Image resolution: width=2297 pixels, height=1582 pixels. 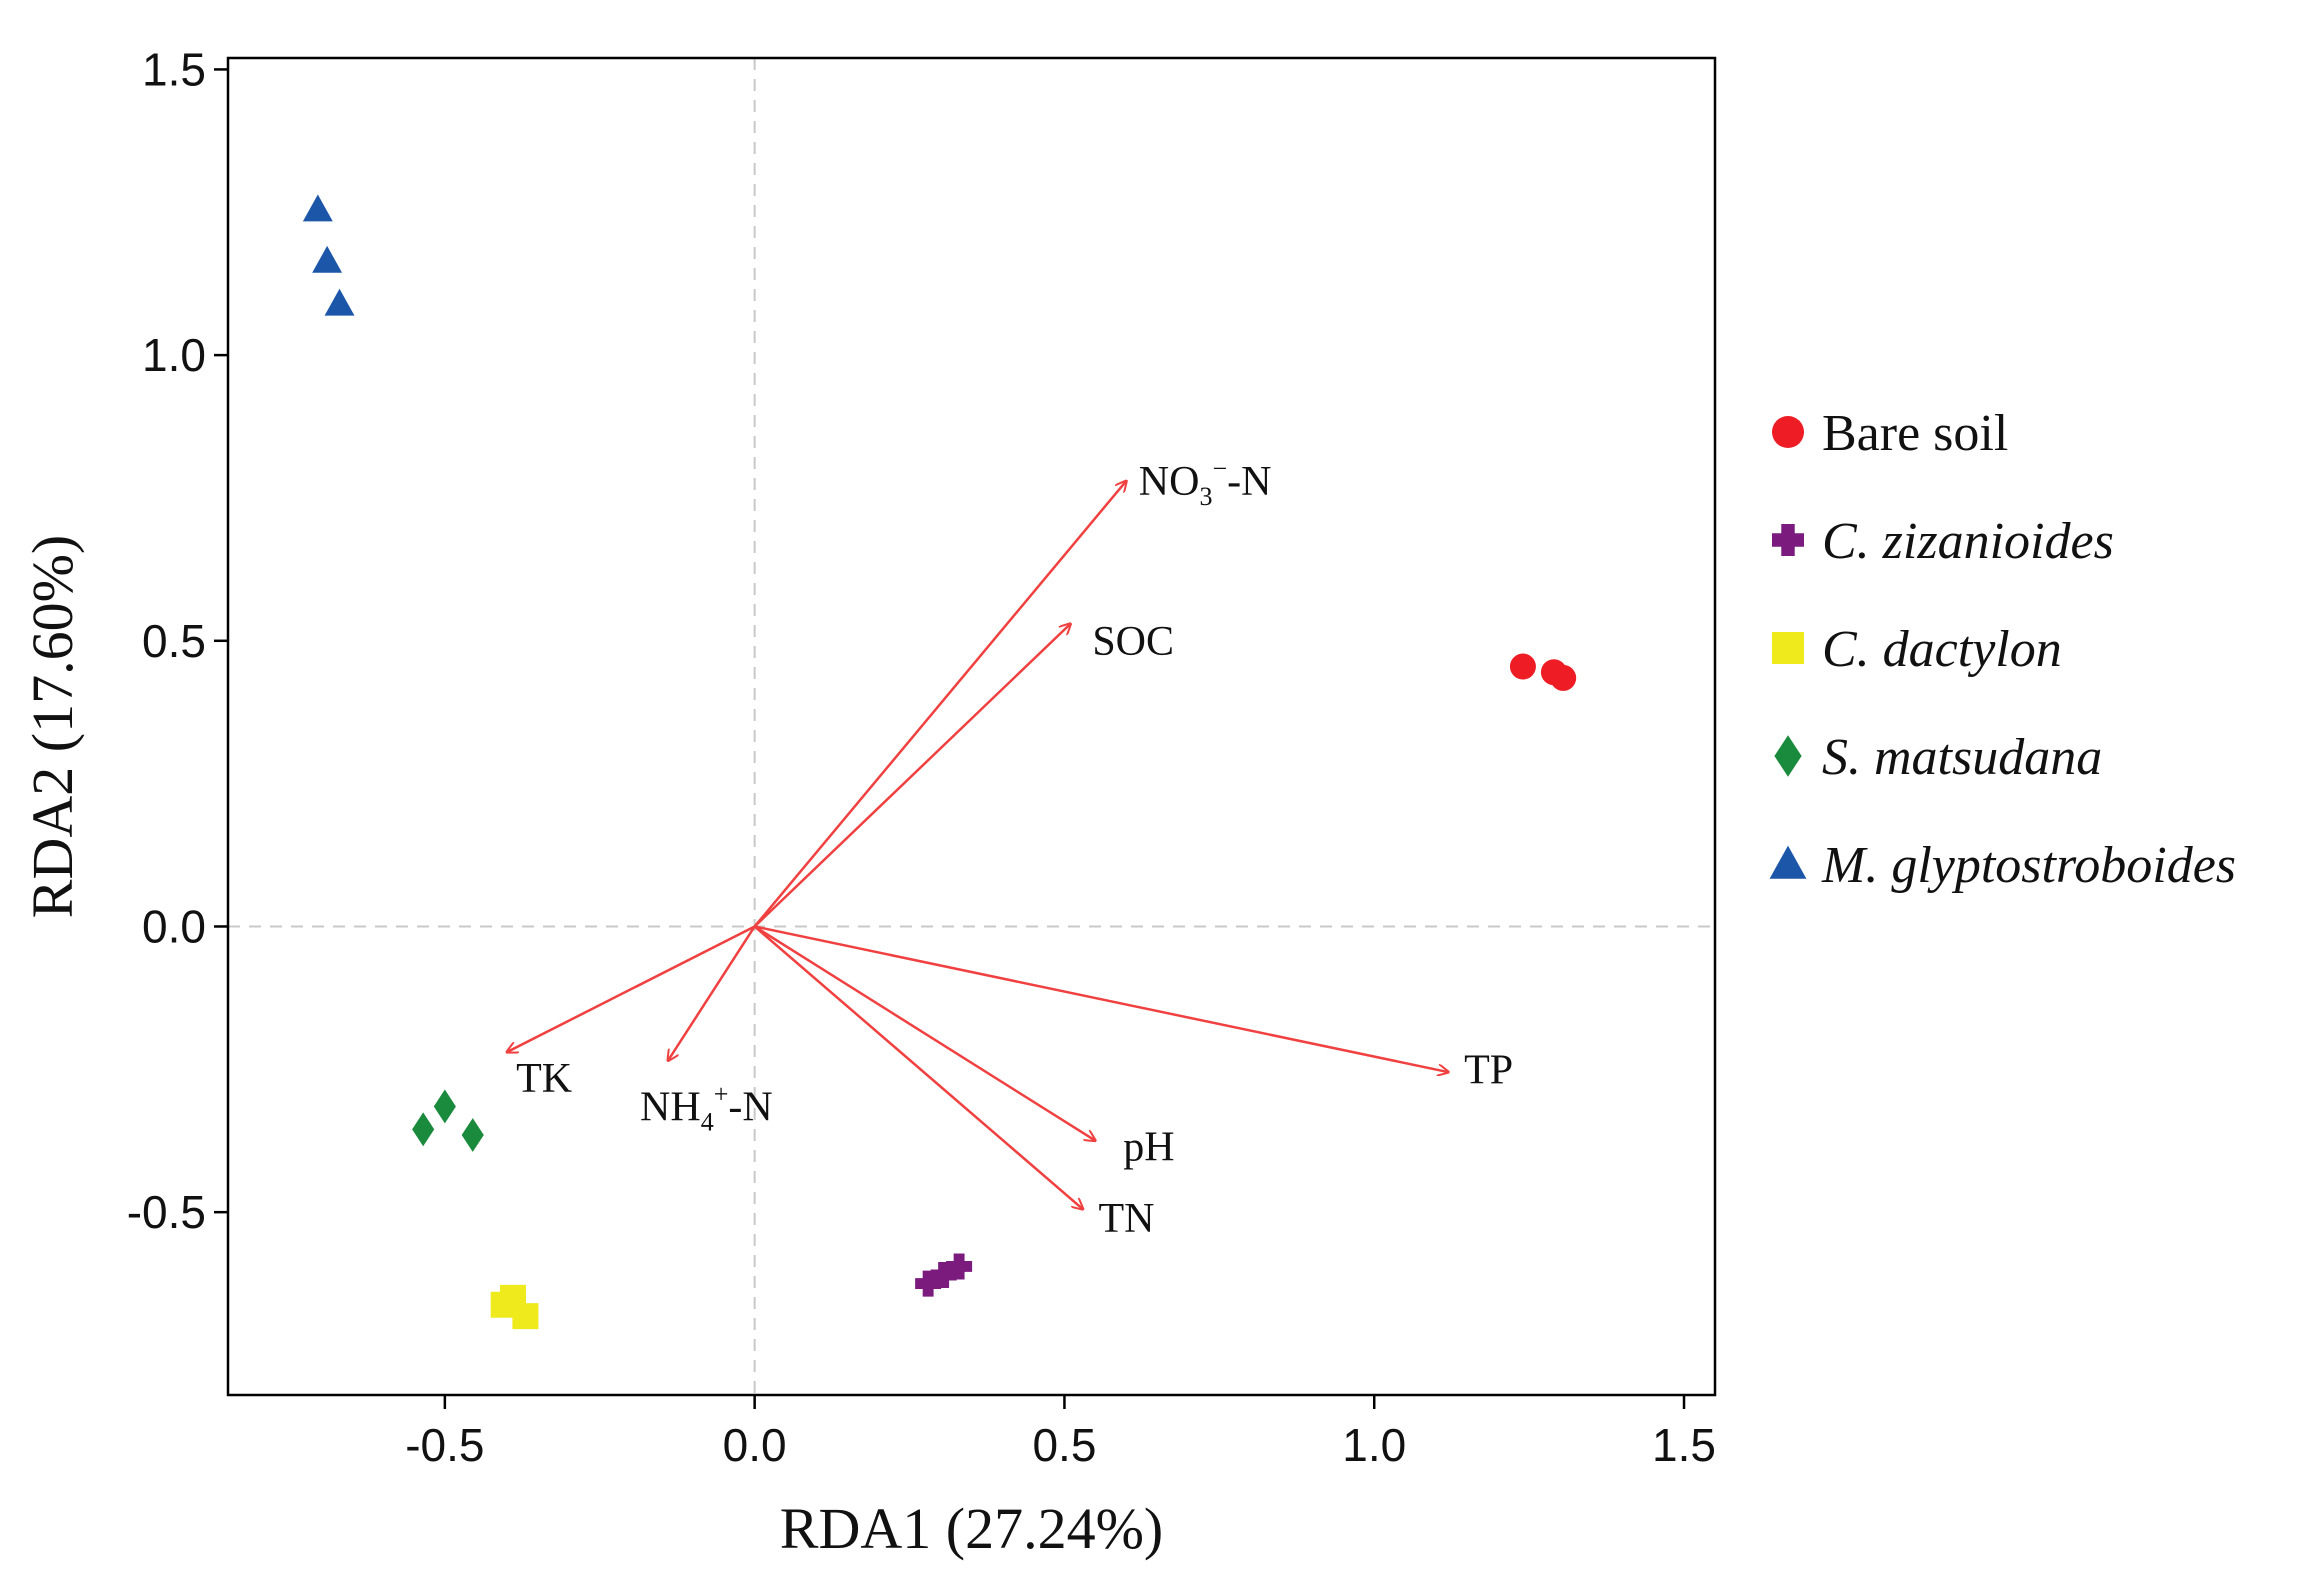 What do you see at coordinates (912, 776) in the screenshot?
I see `vector-arrow-soc` at bounding box center [912, 776].